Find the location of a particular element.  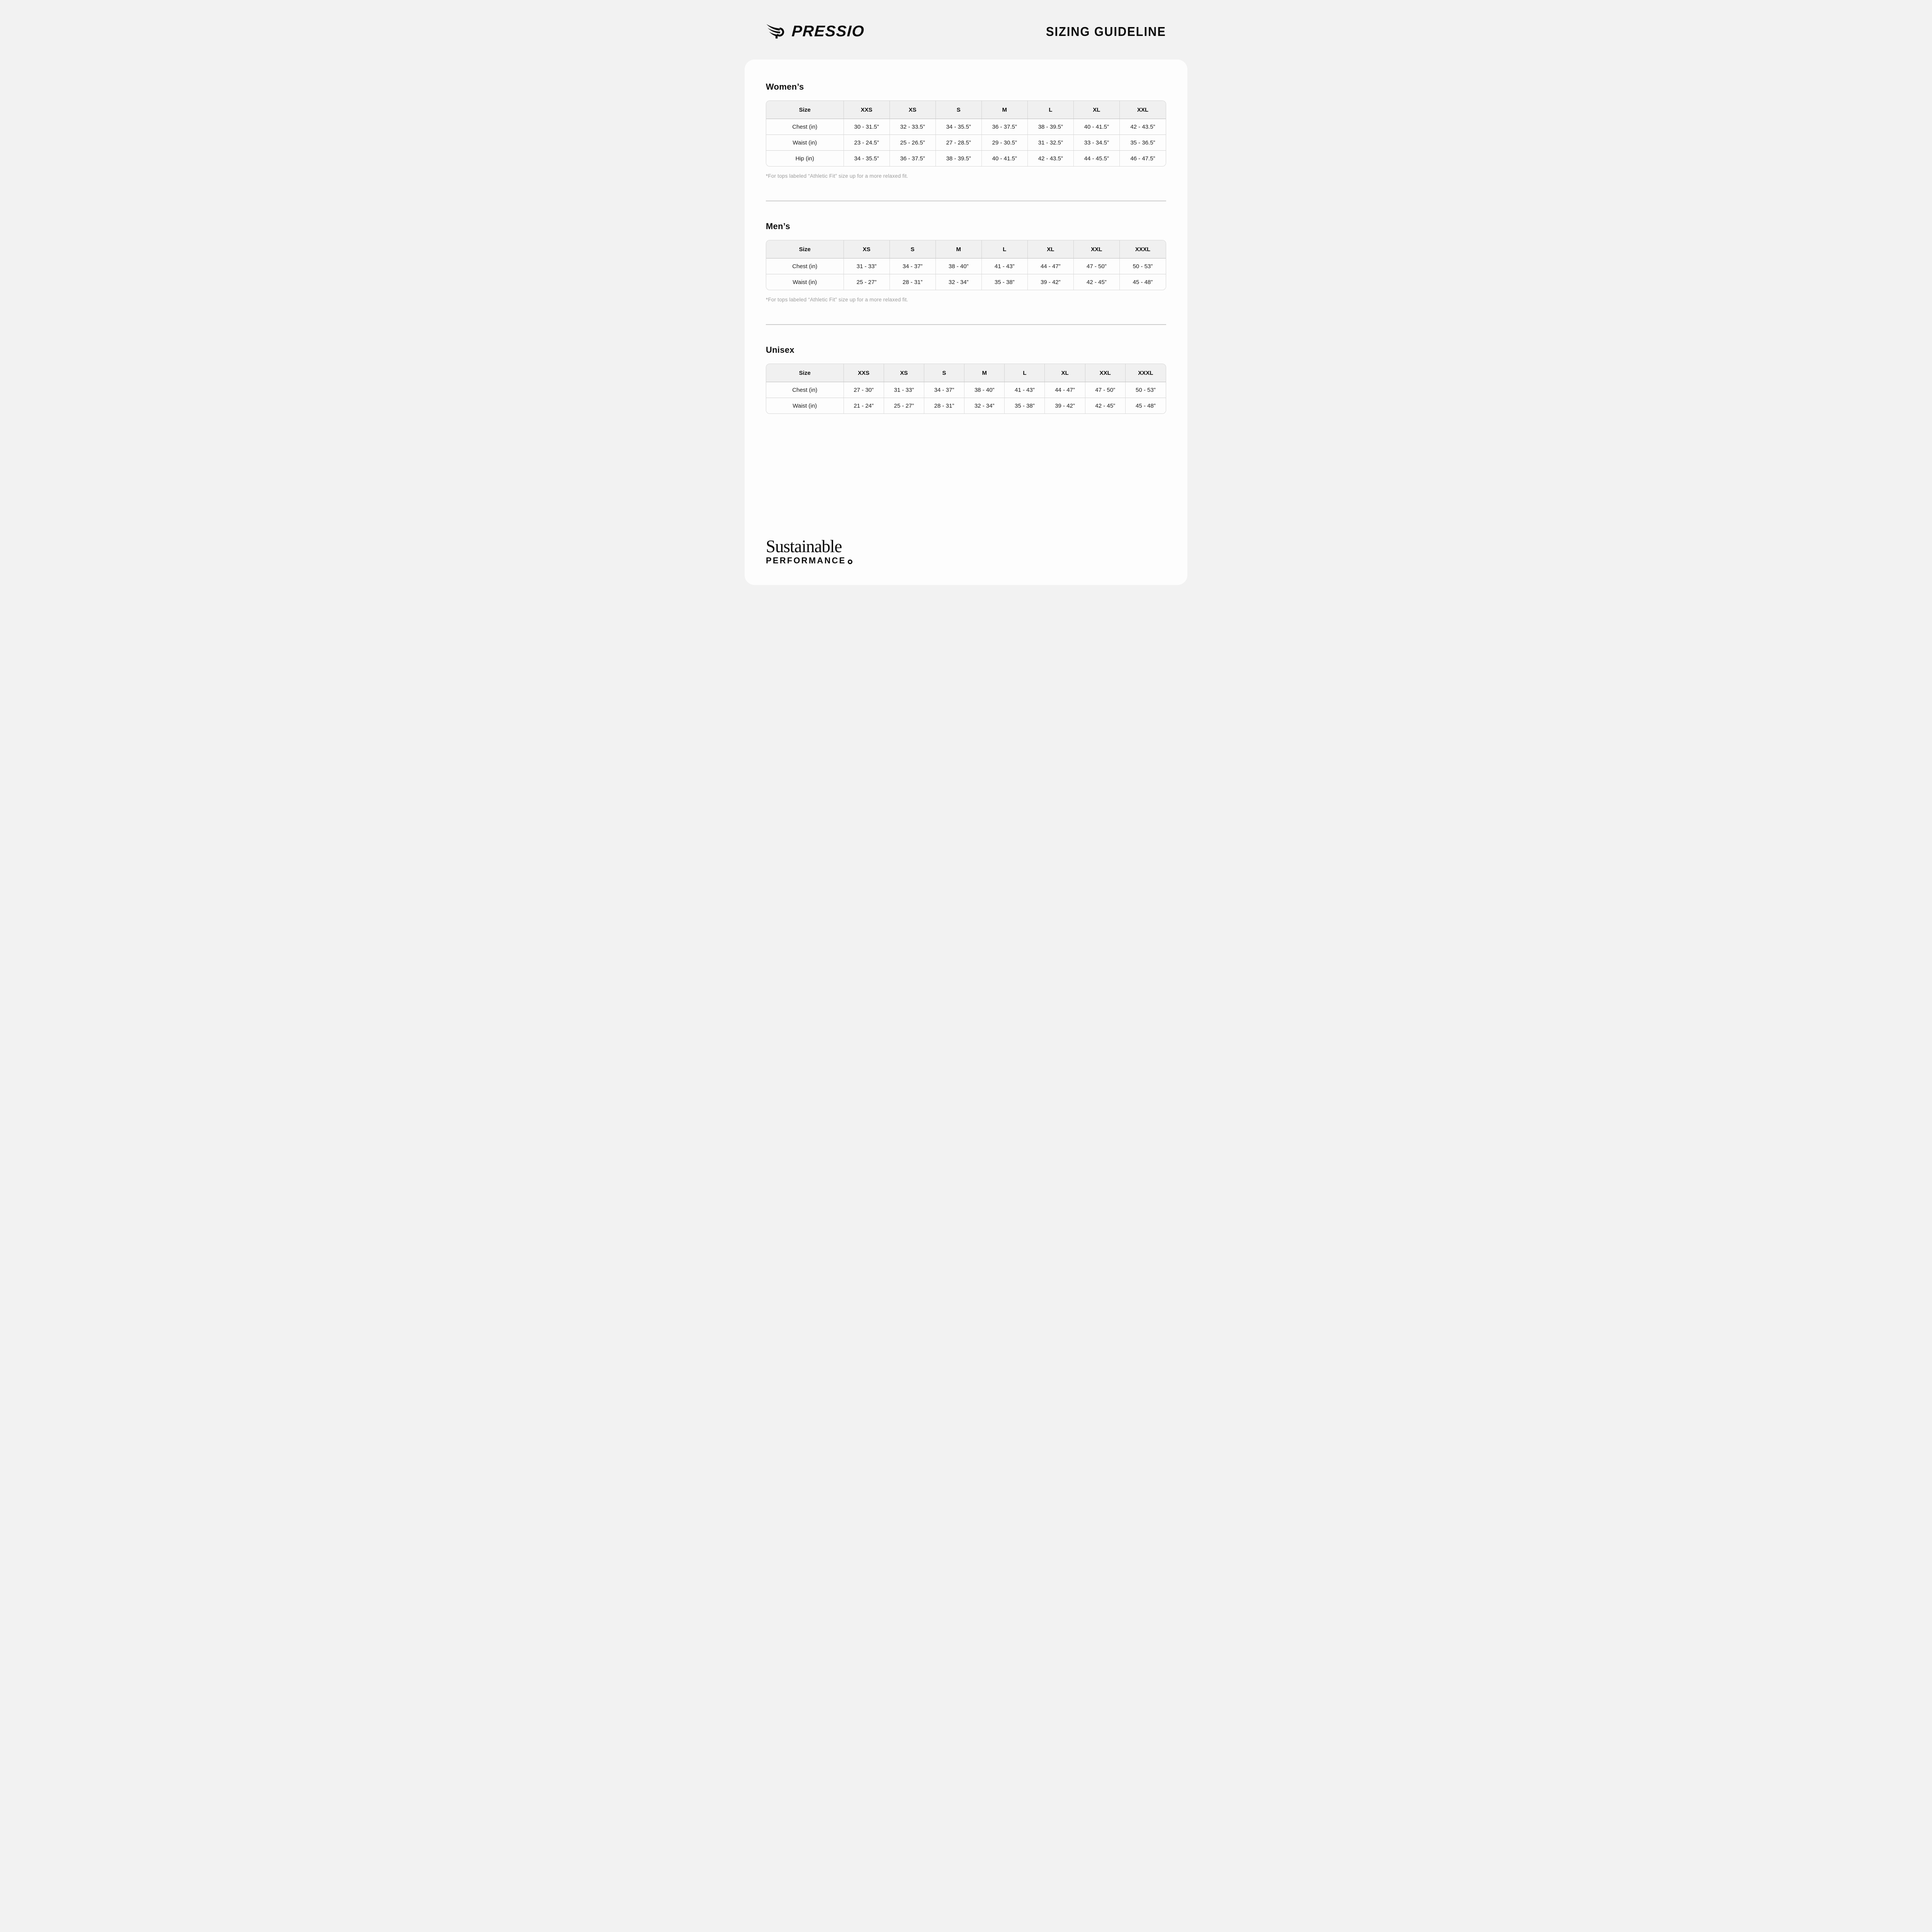

measurement-label: Hip (in) is located at coordinates (805, 159).